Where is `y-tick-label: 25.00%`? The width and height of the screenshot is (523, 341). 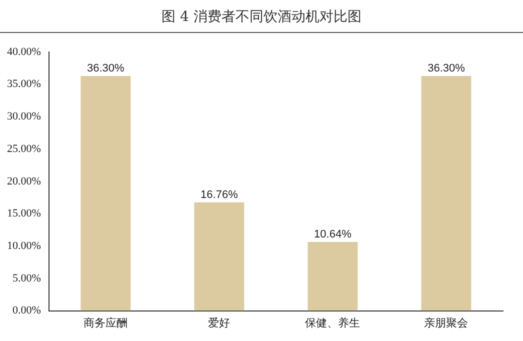 y-tick-label: 25.00% is located at coordinates (23, 148).